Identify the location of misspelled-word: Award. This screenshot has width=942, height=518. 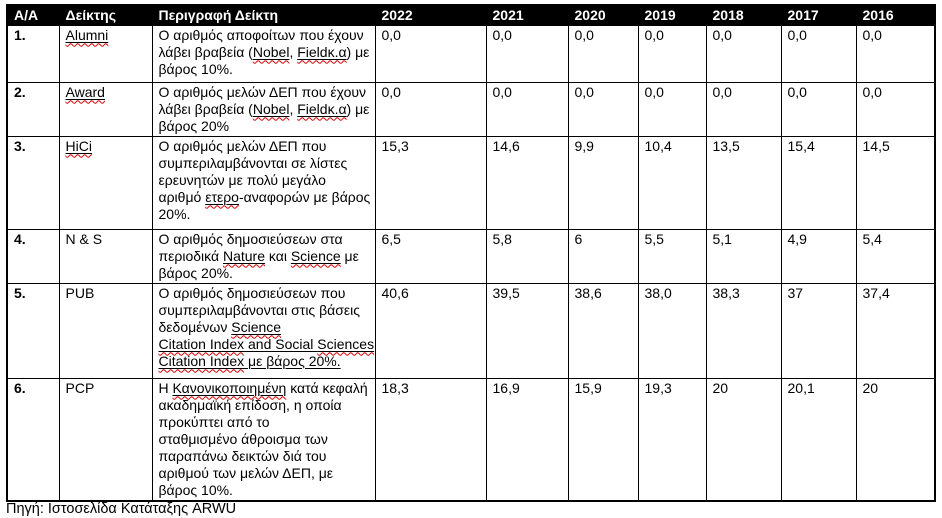
(85, 92).